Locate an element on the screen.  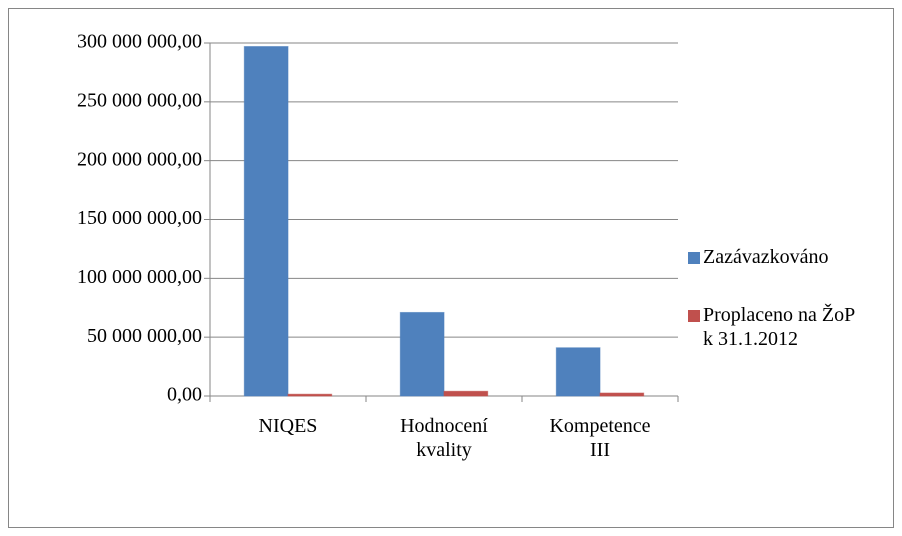
y-tick-label: 0,00 is located at coordinates (184, 395).